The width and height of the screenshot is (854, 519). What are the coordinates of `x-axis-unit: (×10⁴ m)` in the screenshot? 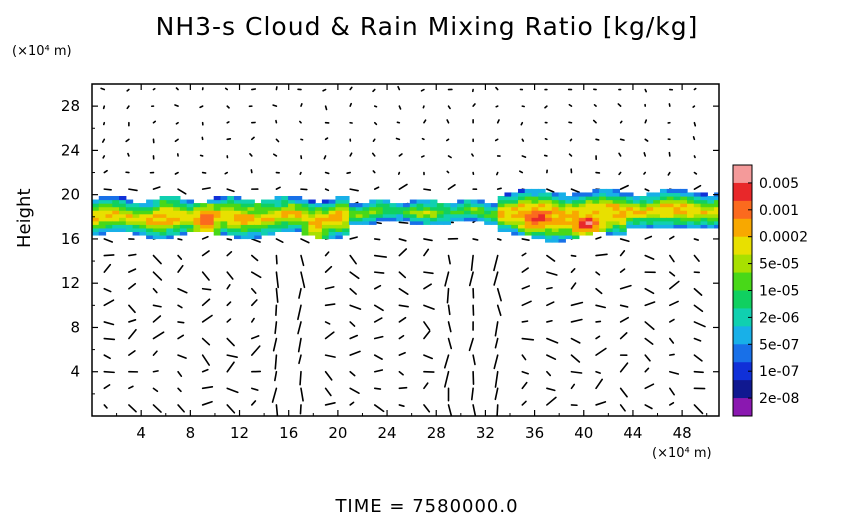 It's located at (682, 453).